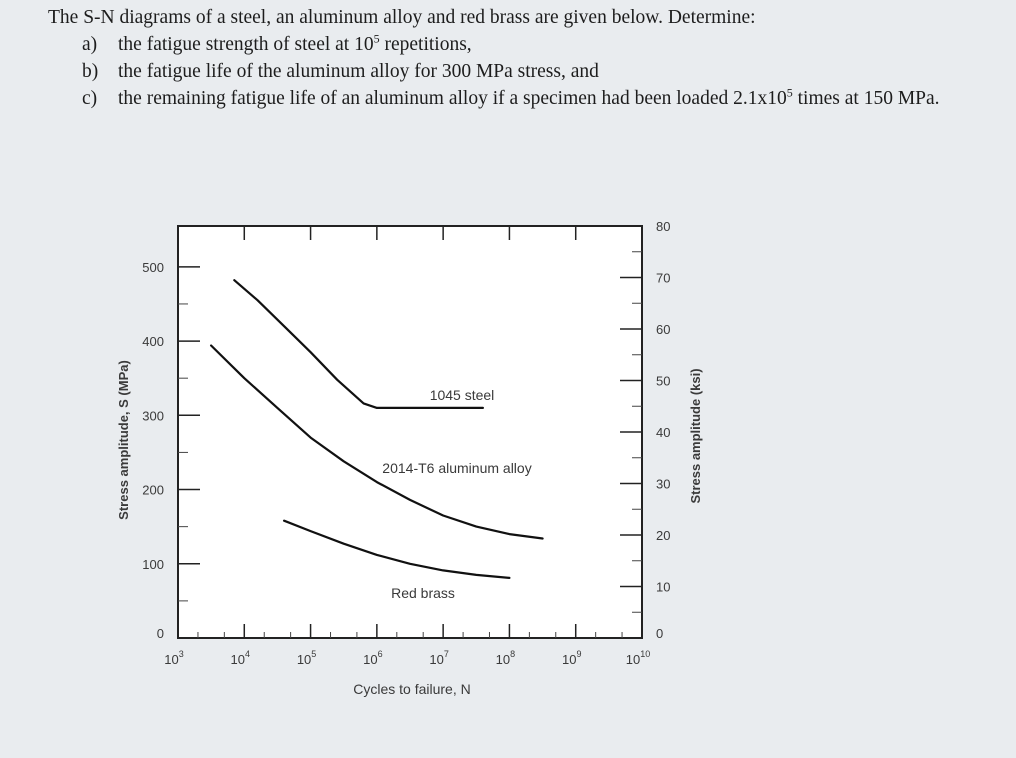 The width and height of the screenshot is (1016, 758). Describe the element at coordinates (313, 654) in the screenshot. I see `x-tick-label-exponent-5: 5` at that location.